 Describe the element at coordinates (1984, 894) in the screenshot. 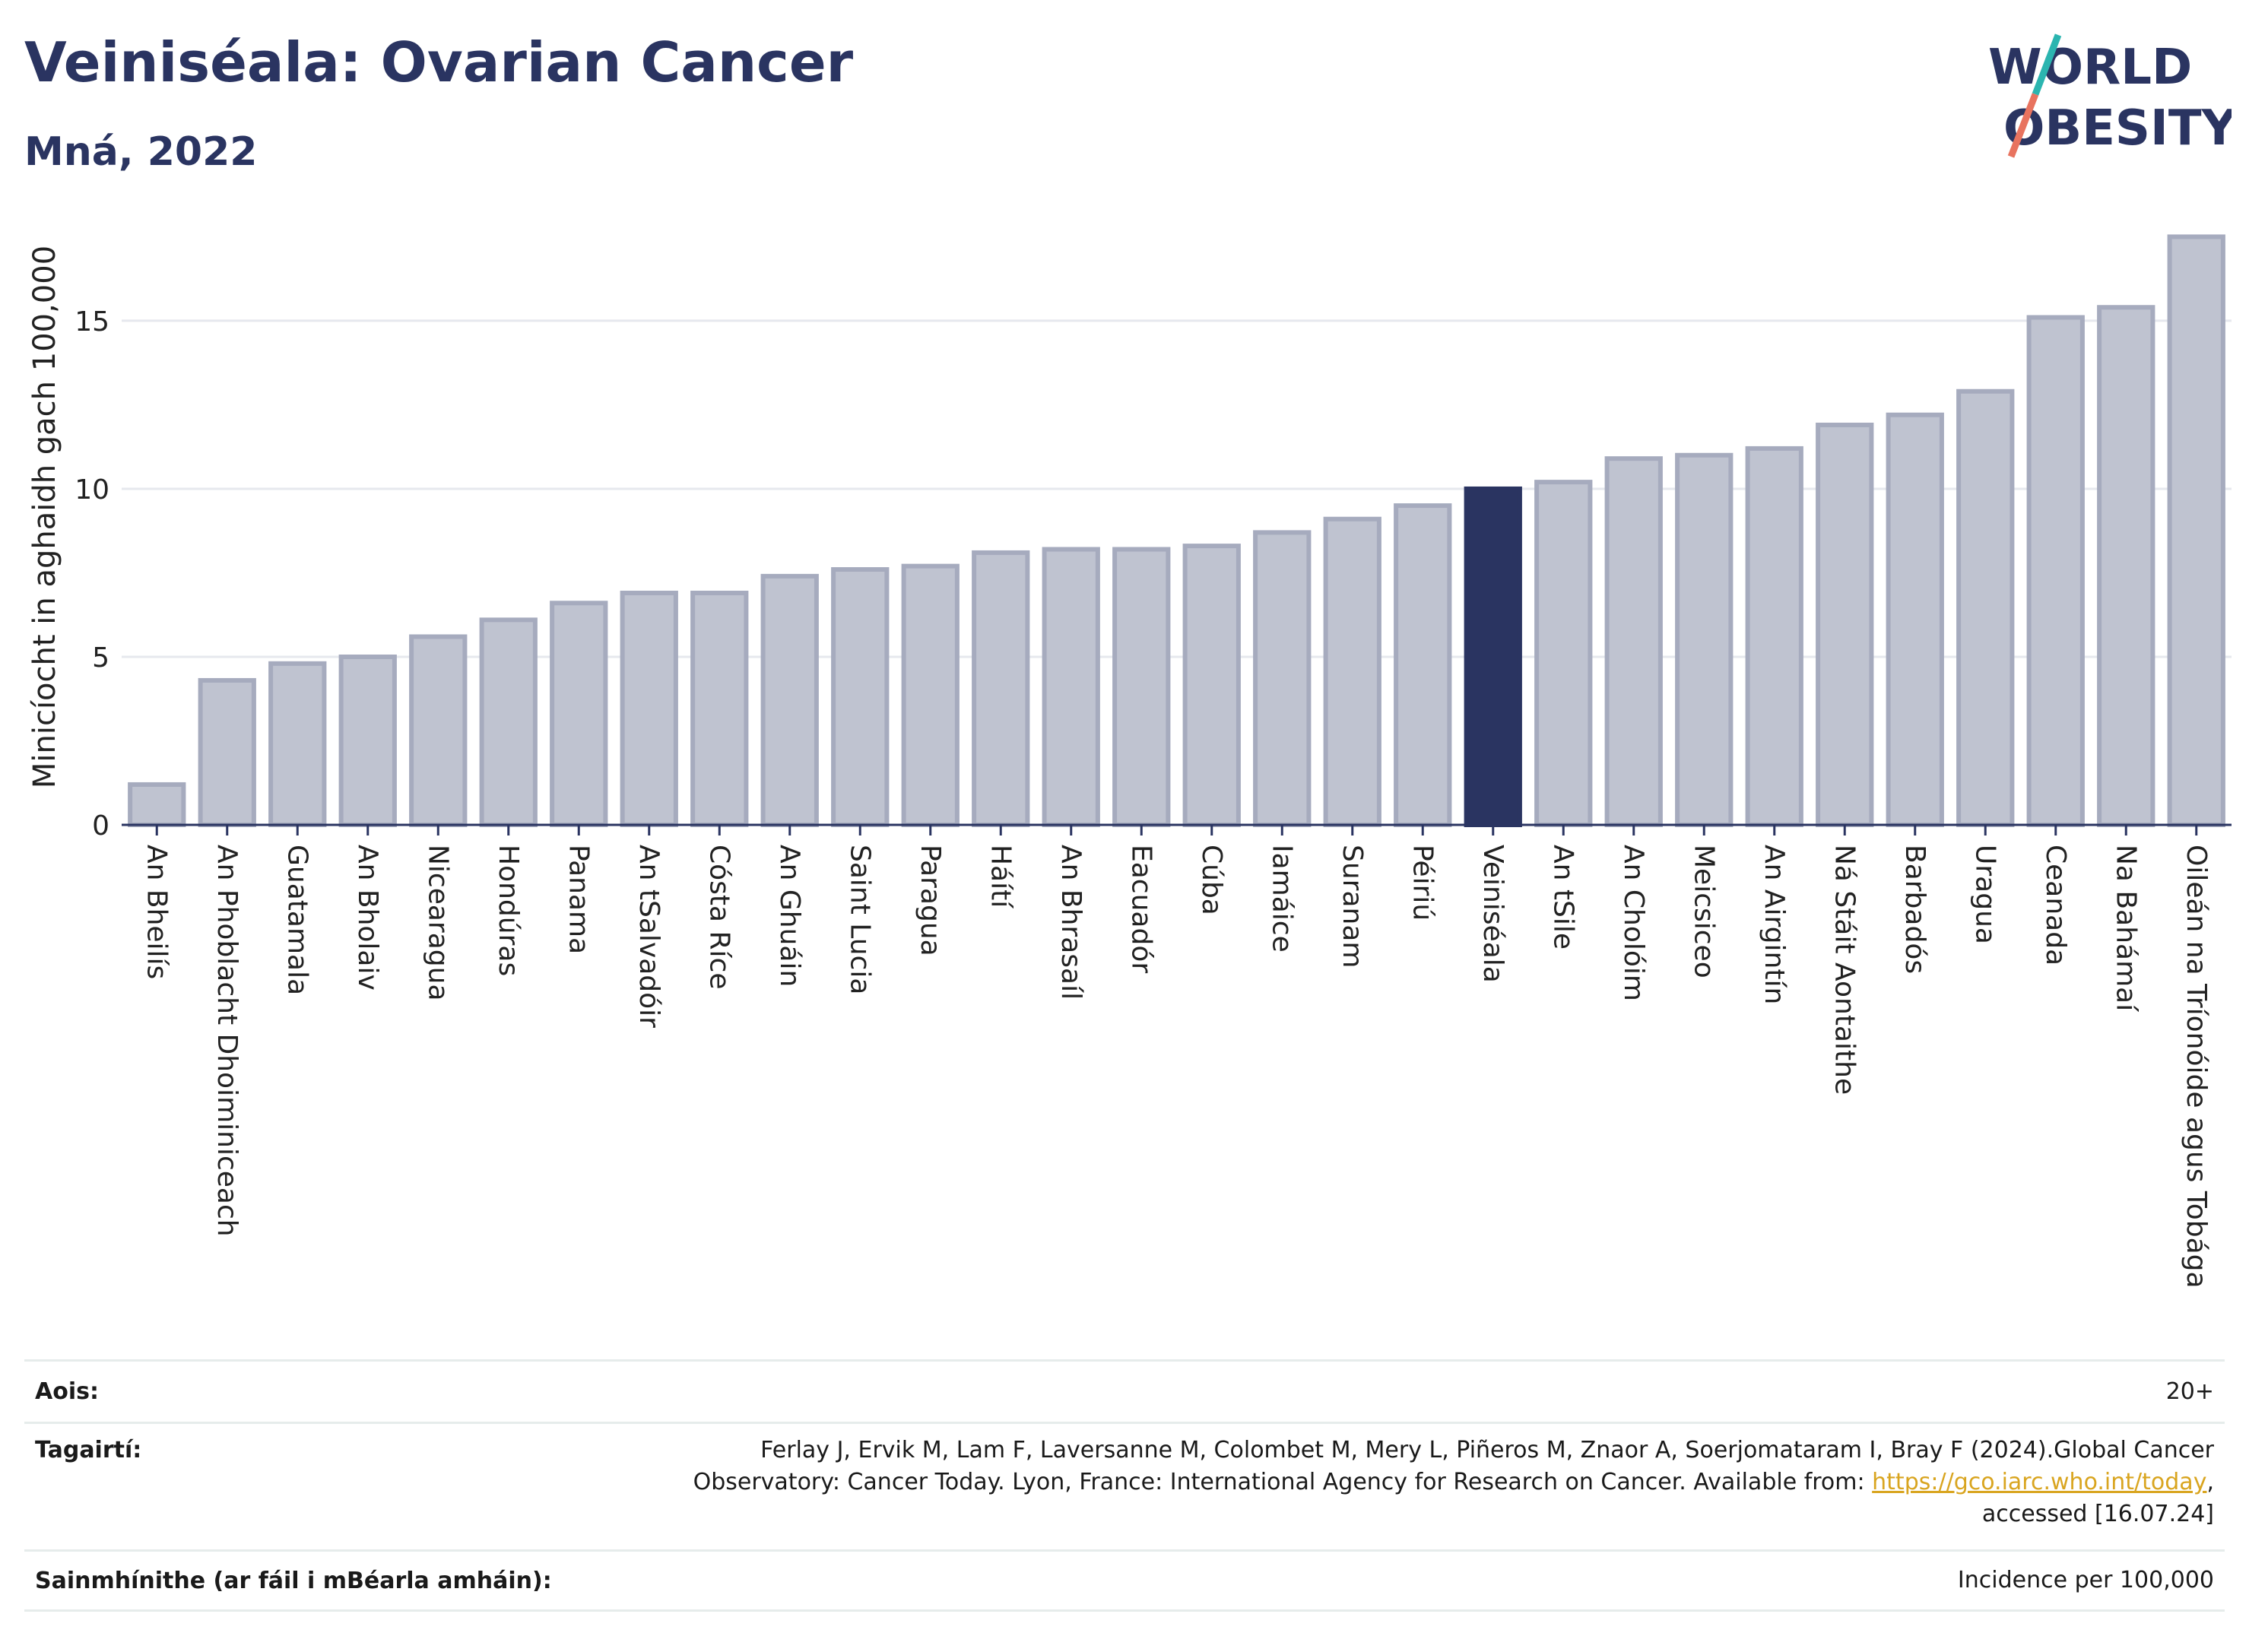

I see `x-tick-label: Uragua` at that location.